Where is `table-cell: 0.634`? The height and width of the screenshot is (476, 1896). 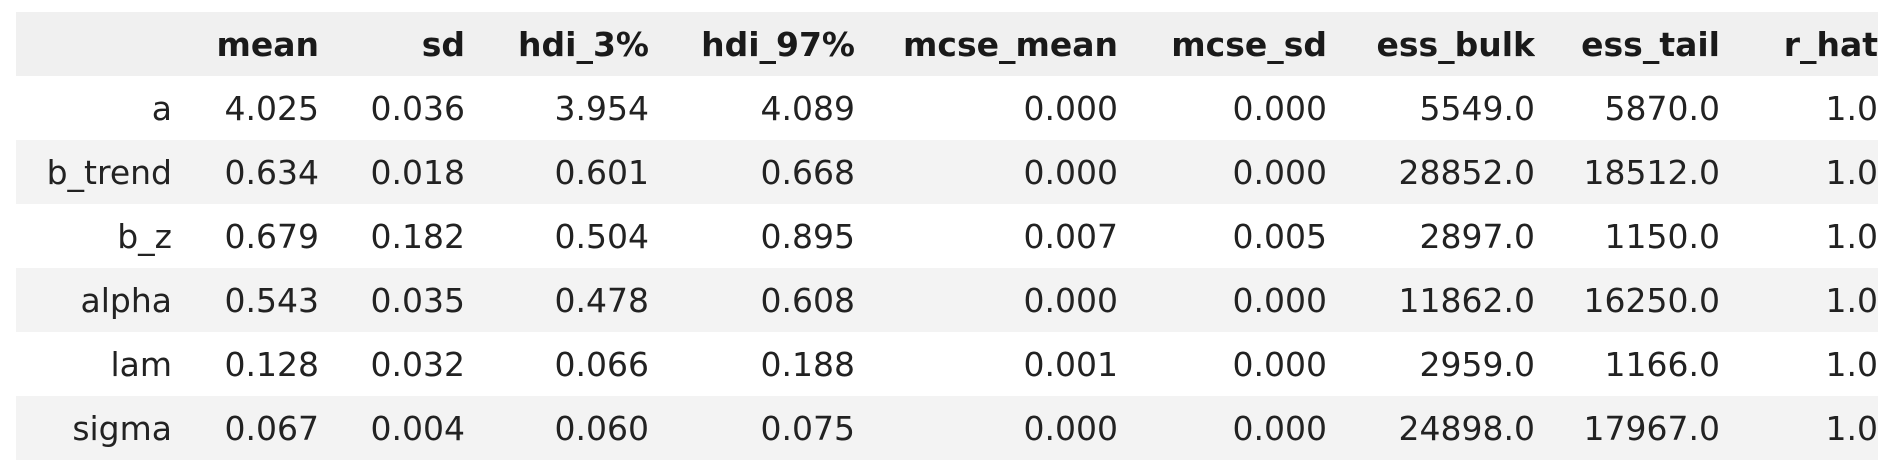 table-cell: 0.634 is located at coordinates (271, 172).